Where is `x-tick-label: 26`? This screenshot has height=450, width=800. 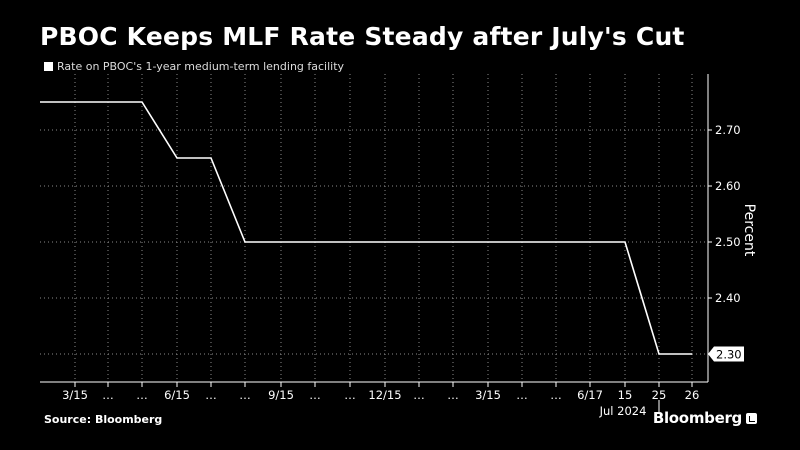
x-tick-label: 26 is located at coordinates (692, 395).